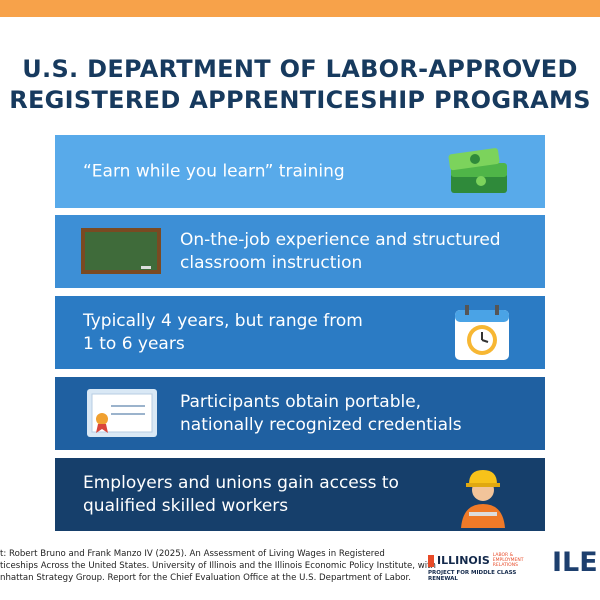 The image size is (600, 600). Describe the element at coordinates (300, 69) in the screenshot. I see `title-line: U.S. DEPARTMENT OF LABOR-APPROVED` at that location.